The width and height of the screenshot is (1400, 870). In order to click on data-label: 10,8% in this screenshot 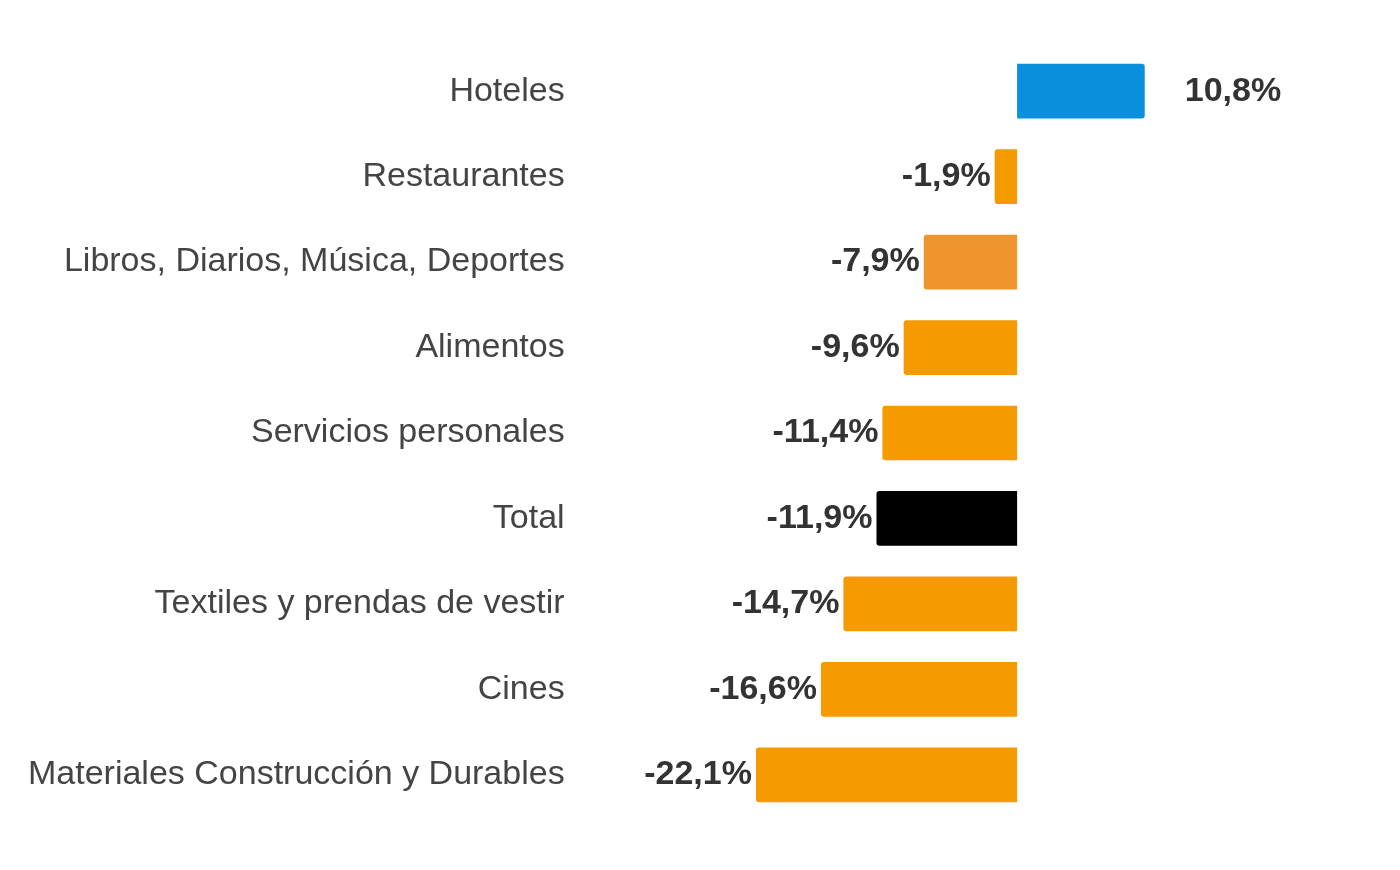, I will do `click(1233, 88)`.